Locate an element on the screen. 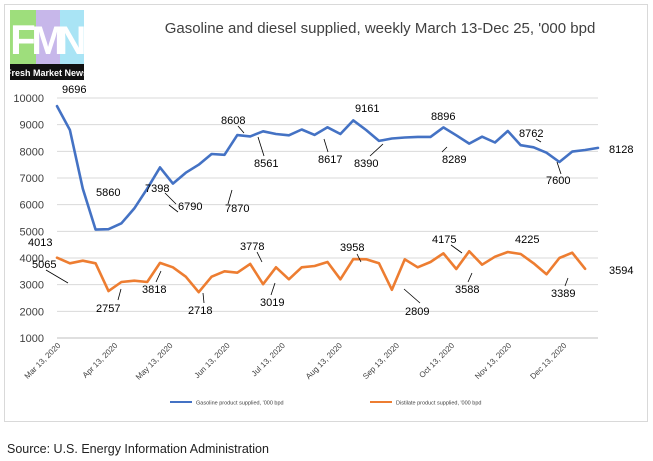 Image resolution: width=653 pixels, height=461 pixels. logo-letter-f: F is located at coordinates (23, 39).